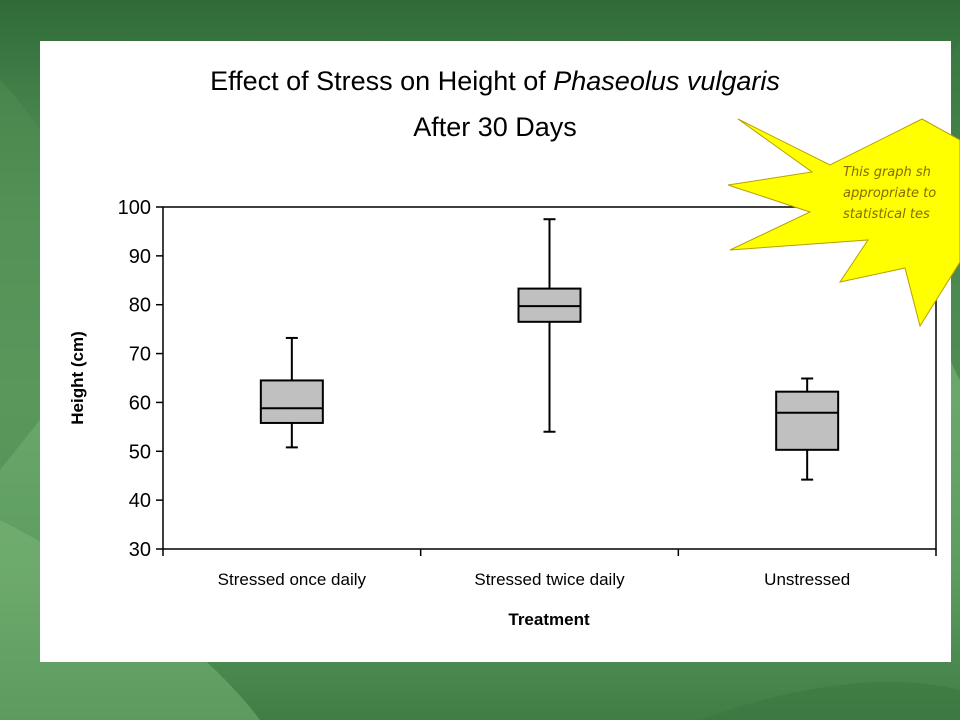 This screenshot has width=960, height=720. What do you see at coordinates (140, 306) in the screenshot?
I see `y-tick-label: 80` at bounding box center [140, 306].